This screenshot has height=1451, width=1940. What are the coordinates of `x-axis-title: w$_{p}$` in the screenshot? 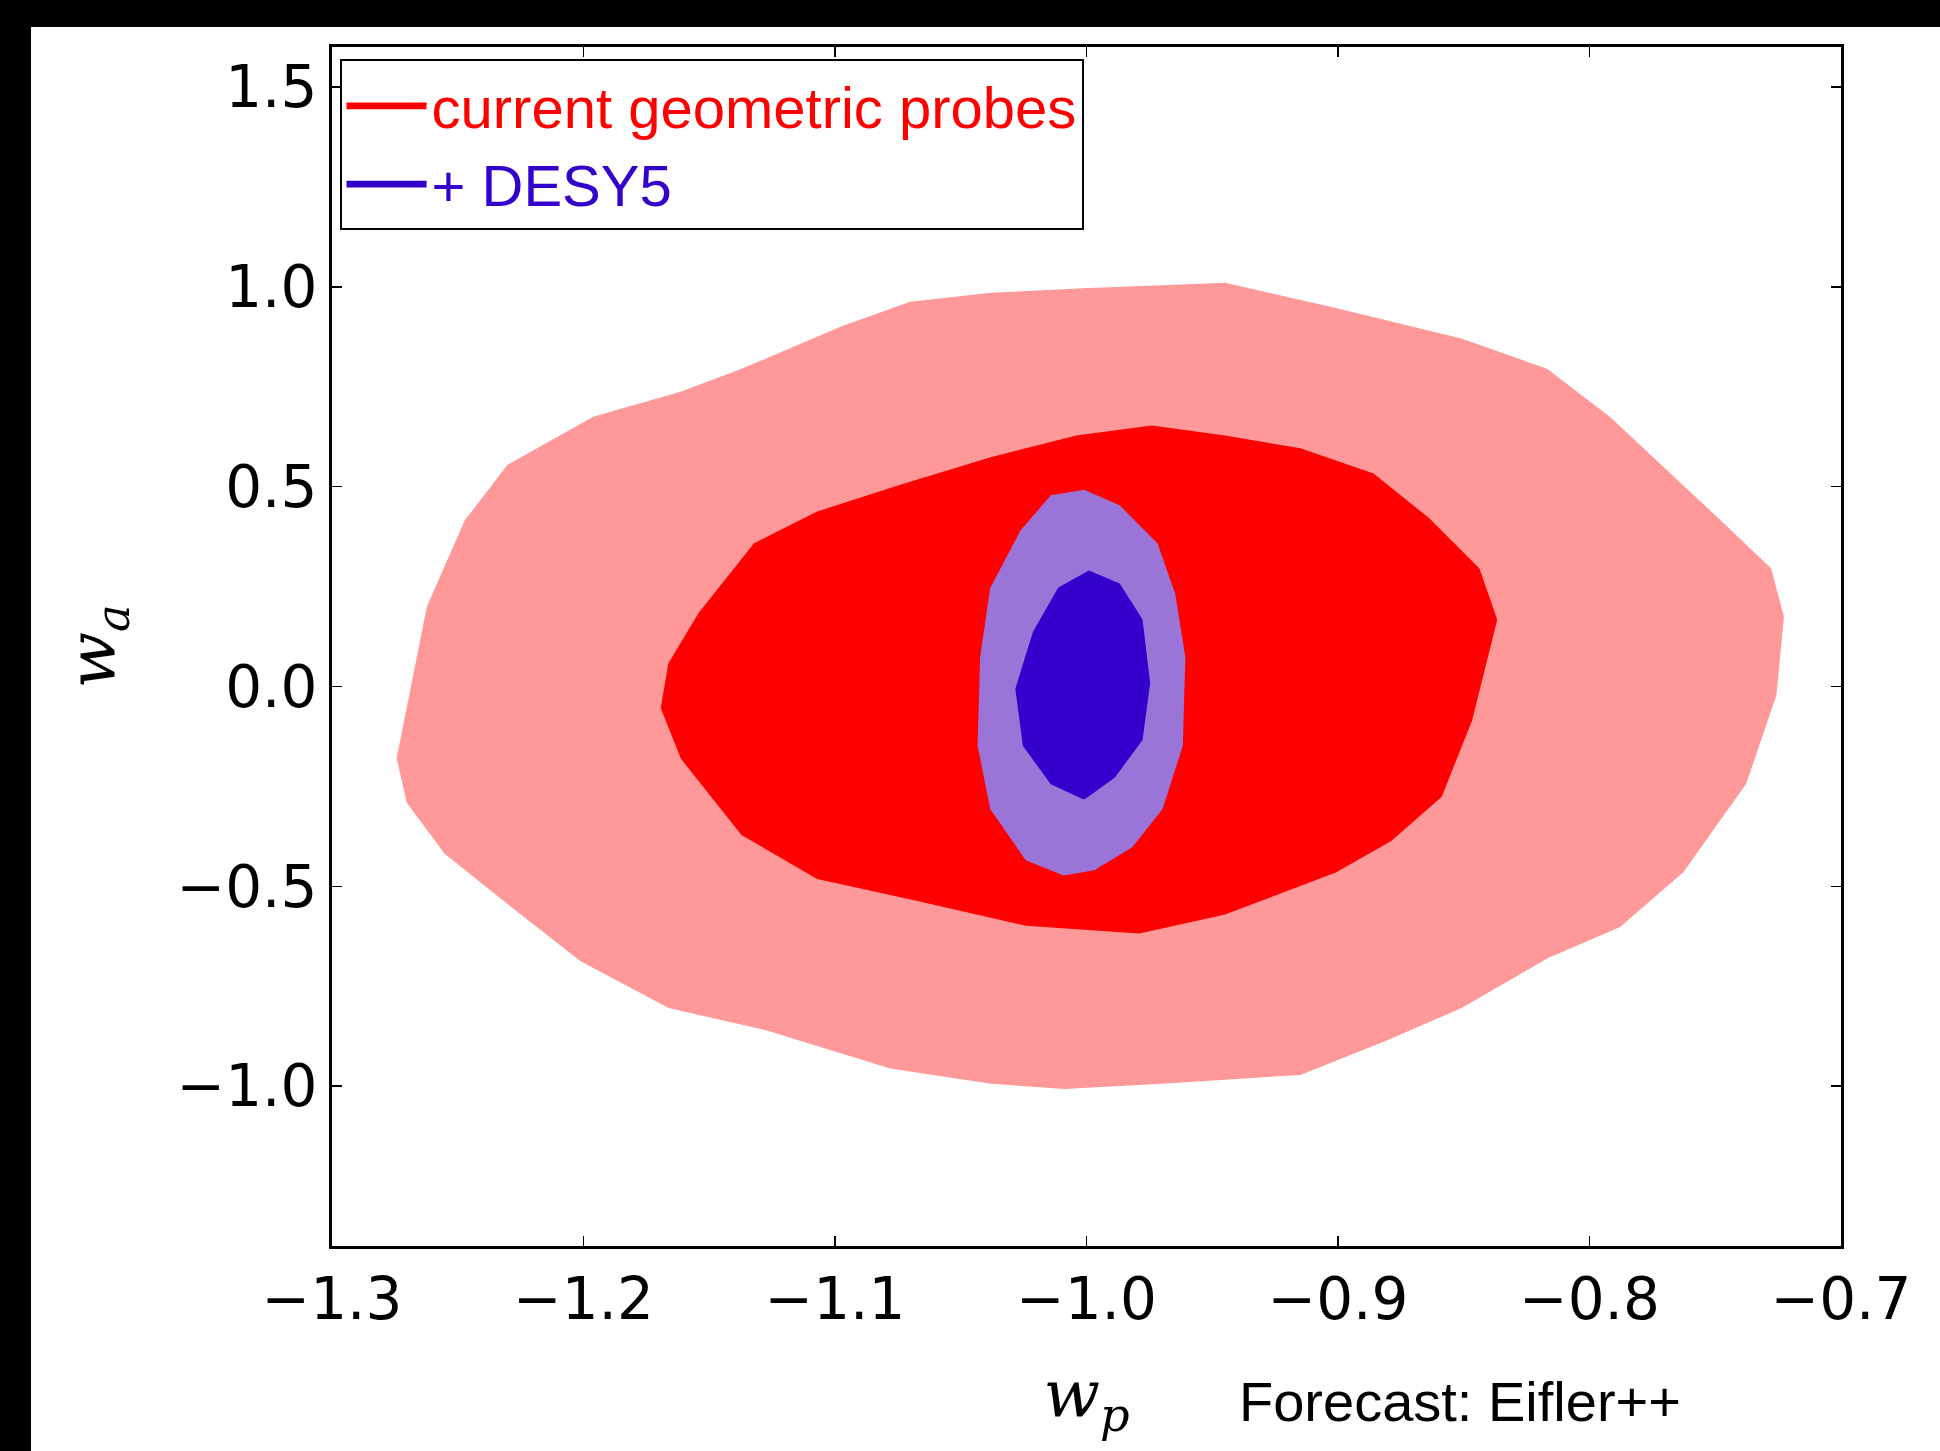 It's located at (1086, 1399).